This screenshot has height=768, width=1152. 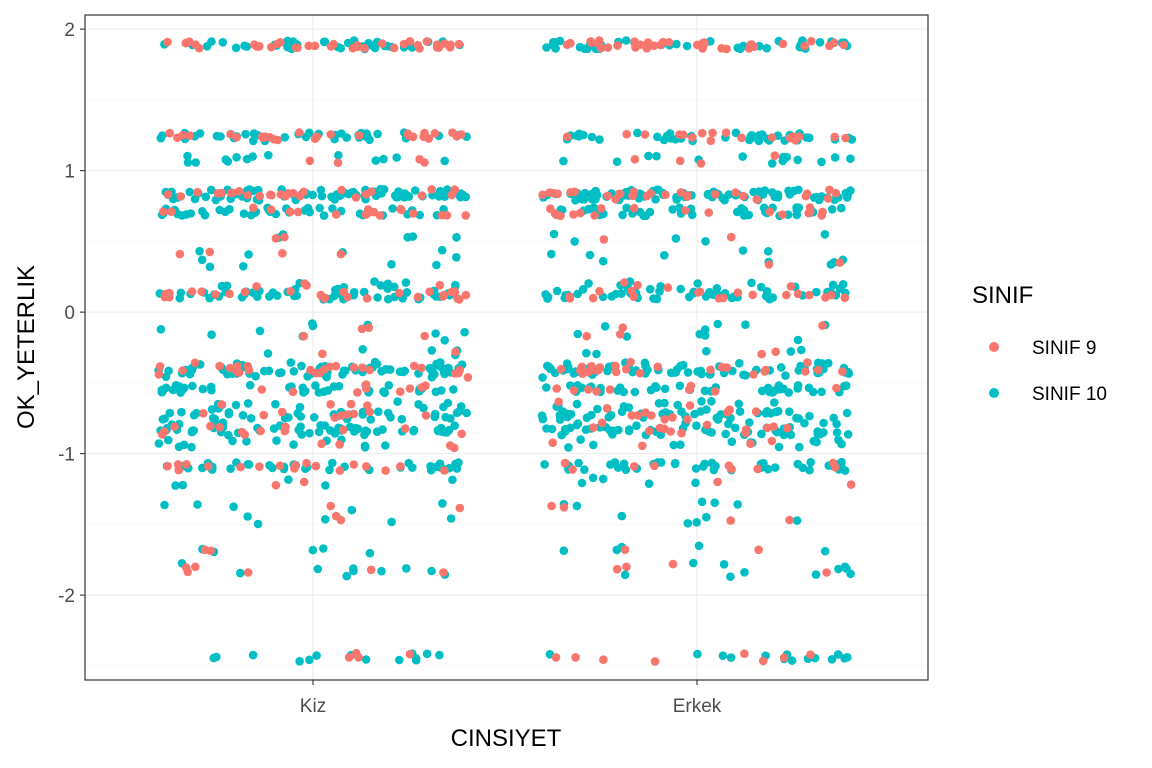 What do you see at coordinates (66, 596) in the screenshot?
I see `y-tick-label: -2` at bounding box center [66, 596].